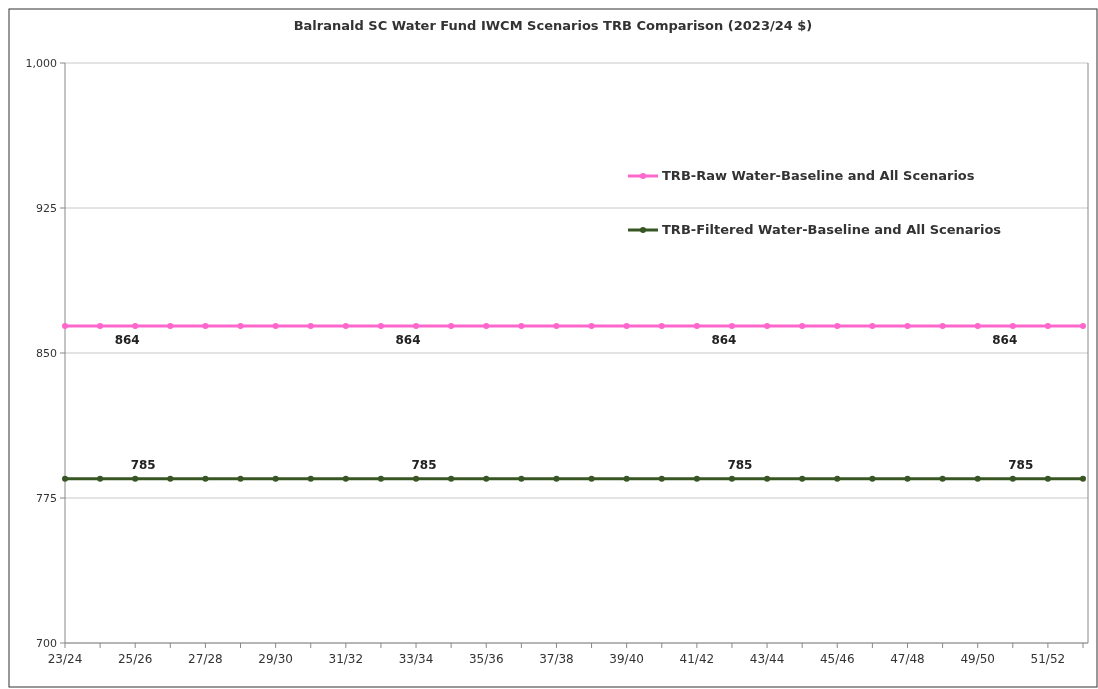 This screenshot has width=1098, height=689. What do you see at coordinates (65, 659) in the screenshot?
I see `x-tick-label: 23/24` at bounding box center [65, 659].